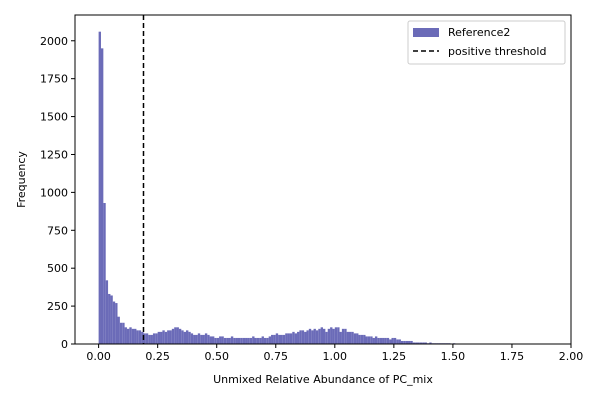 This screenshot has width=600, height=400. Describe the element at coordinates (512, 356) in the screenshot. I see `x-tick-label: 1.75` at that location.